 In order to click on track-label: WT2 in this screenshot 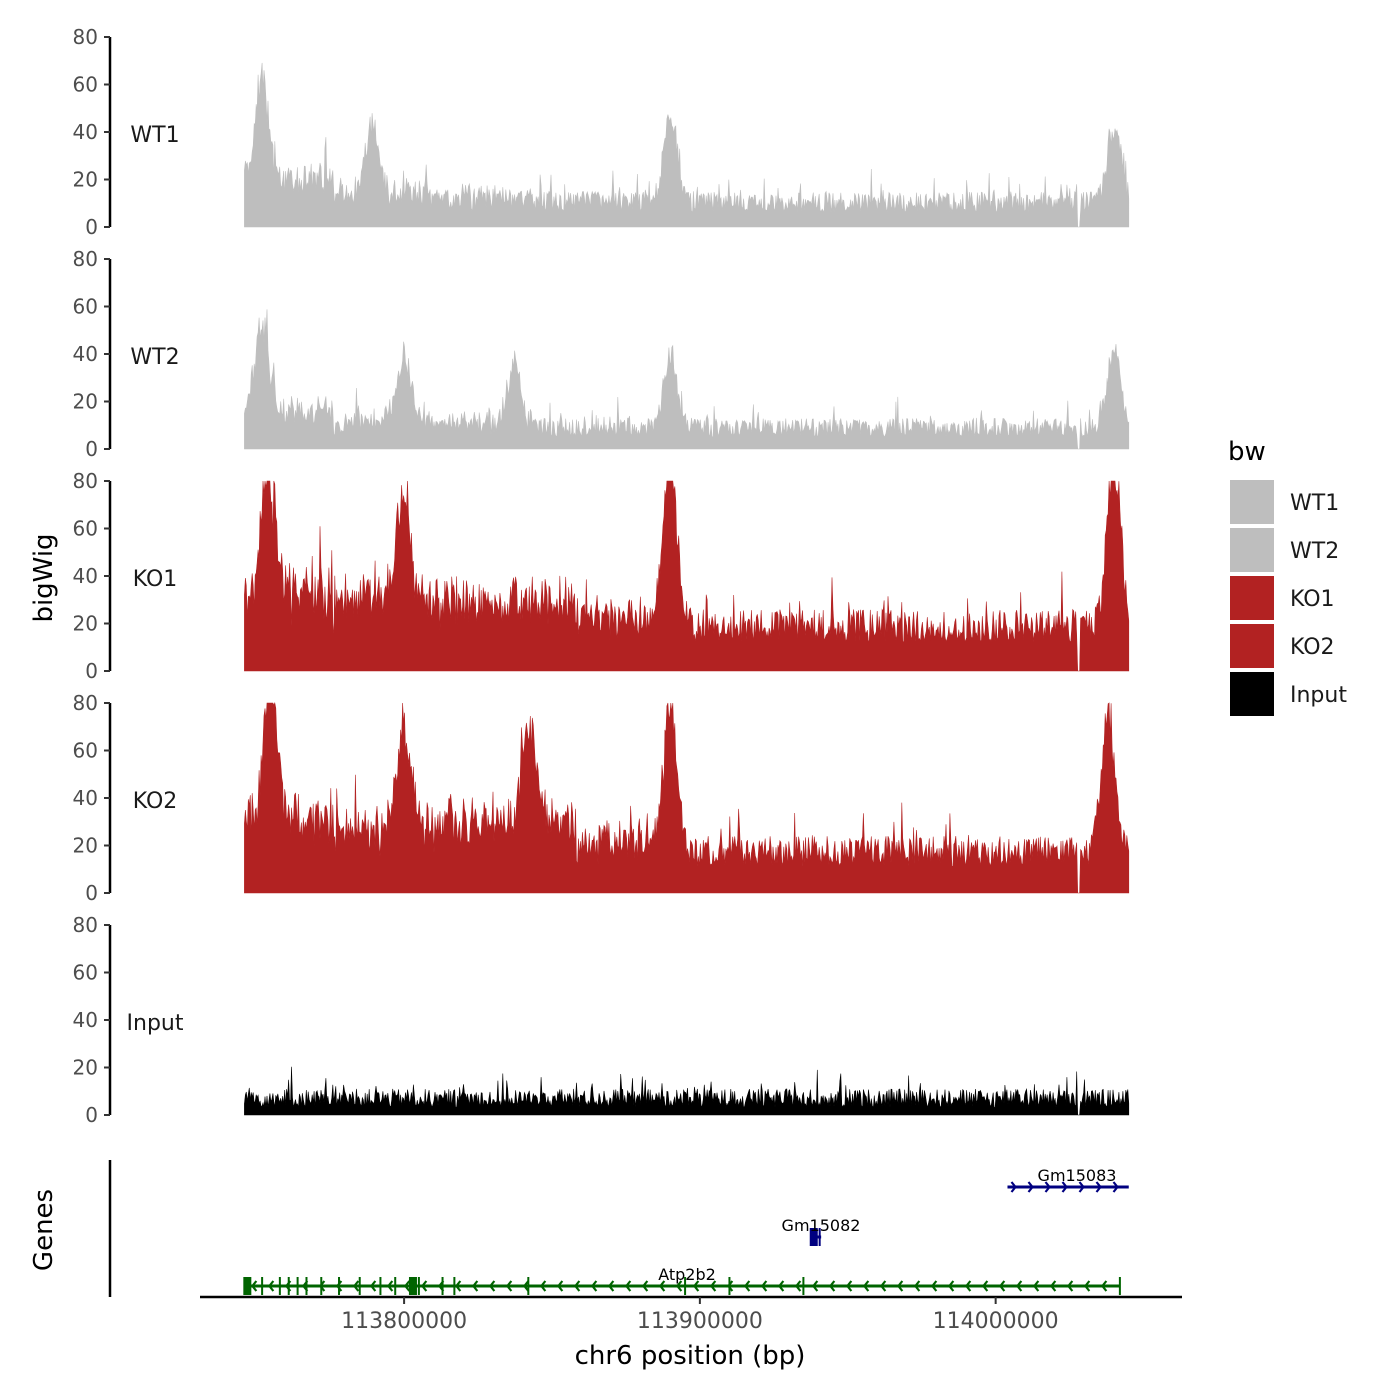, I will do `click(154, 357)`.